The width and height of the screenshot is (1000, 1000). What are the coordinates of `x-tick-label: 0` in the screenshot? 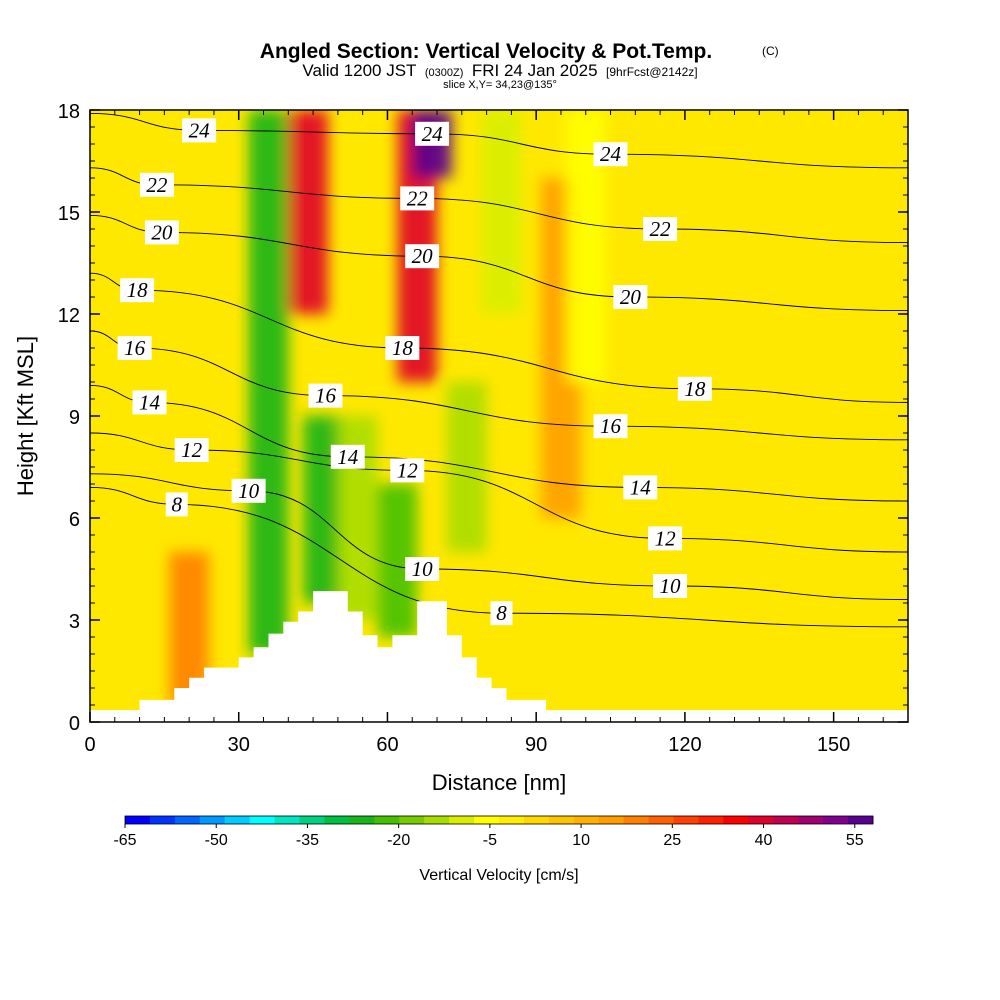 It's located at (89, 745).